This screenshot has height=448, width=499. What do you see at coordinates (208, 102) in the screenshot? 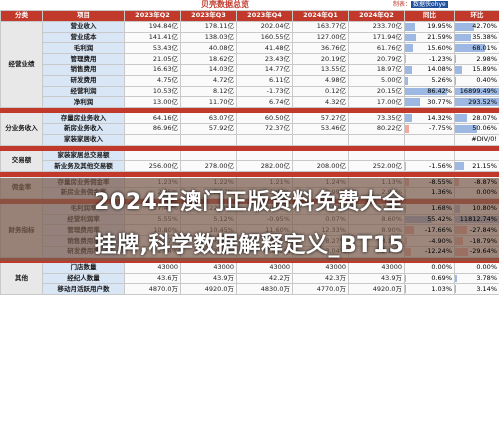
I see `value-cell: 11.70亿` at bounding box center [208, 102].